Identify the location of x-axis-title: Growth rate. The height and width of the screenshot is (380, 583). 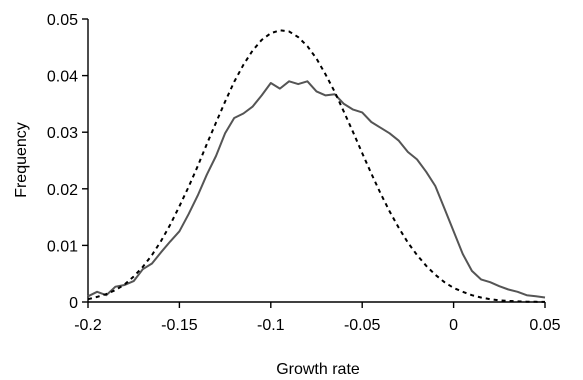
(318, 369).